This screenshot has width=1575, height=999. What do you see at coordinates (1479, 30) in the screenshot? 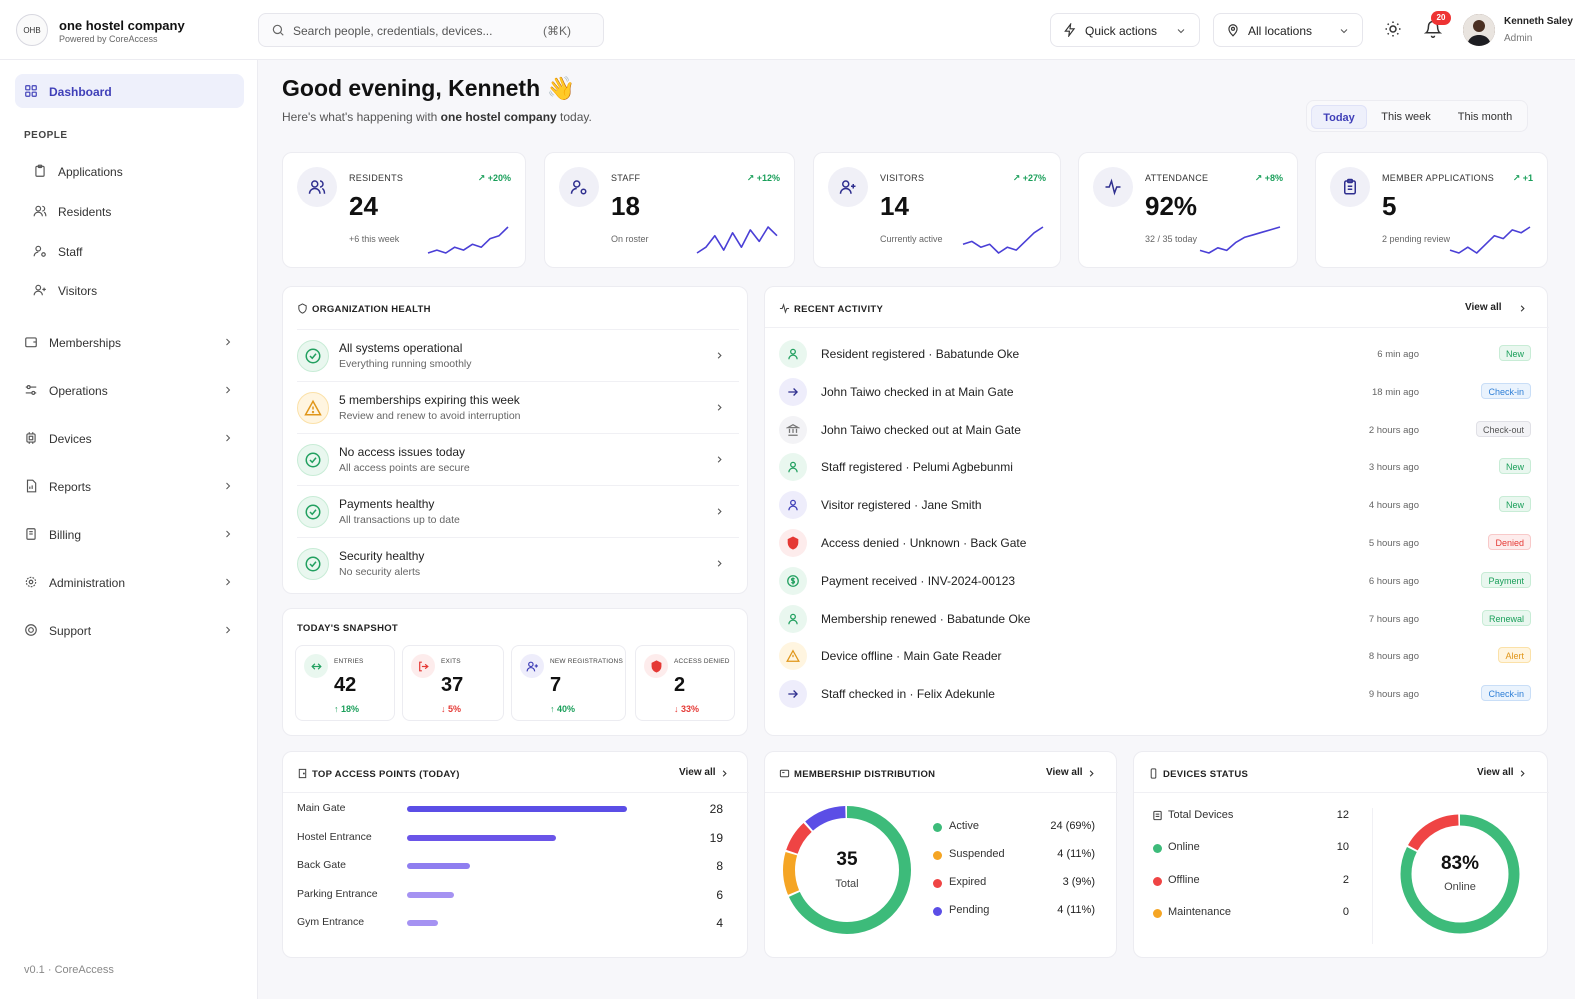
I see `avatar` at bounding box center [1479, 30].